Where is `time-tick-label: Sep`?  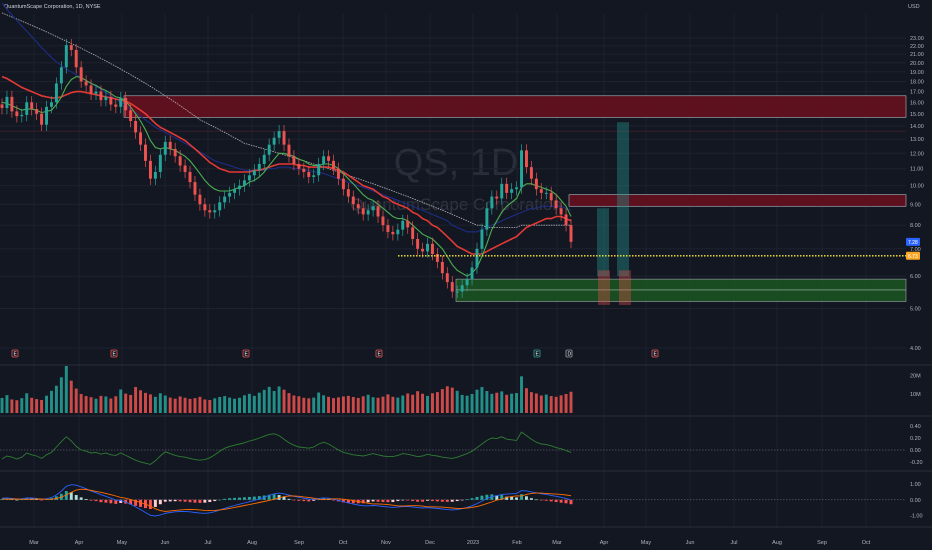
time-tick-label: Sep is located at coordinates (299, 543).